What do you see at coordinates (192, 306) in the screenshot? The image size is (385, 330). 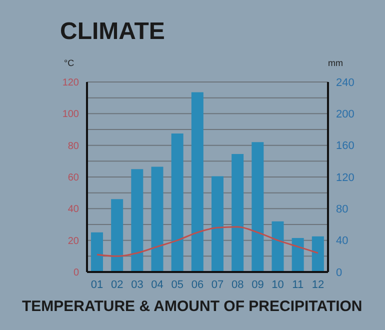 I see `text: TEMPERATURE & AMOUNT OF PRECIPITATION` at bounding box center [192, 306].